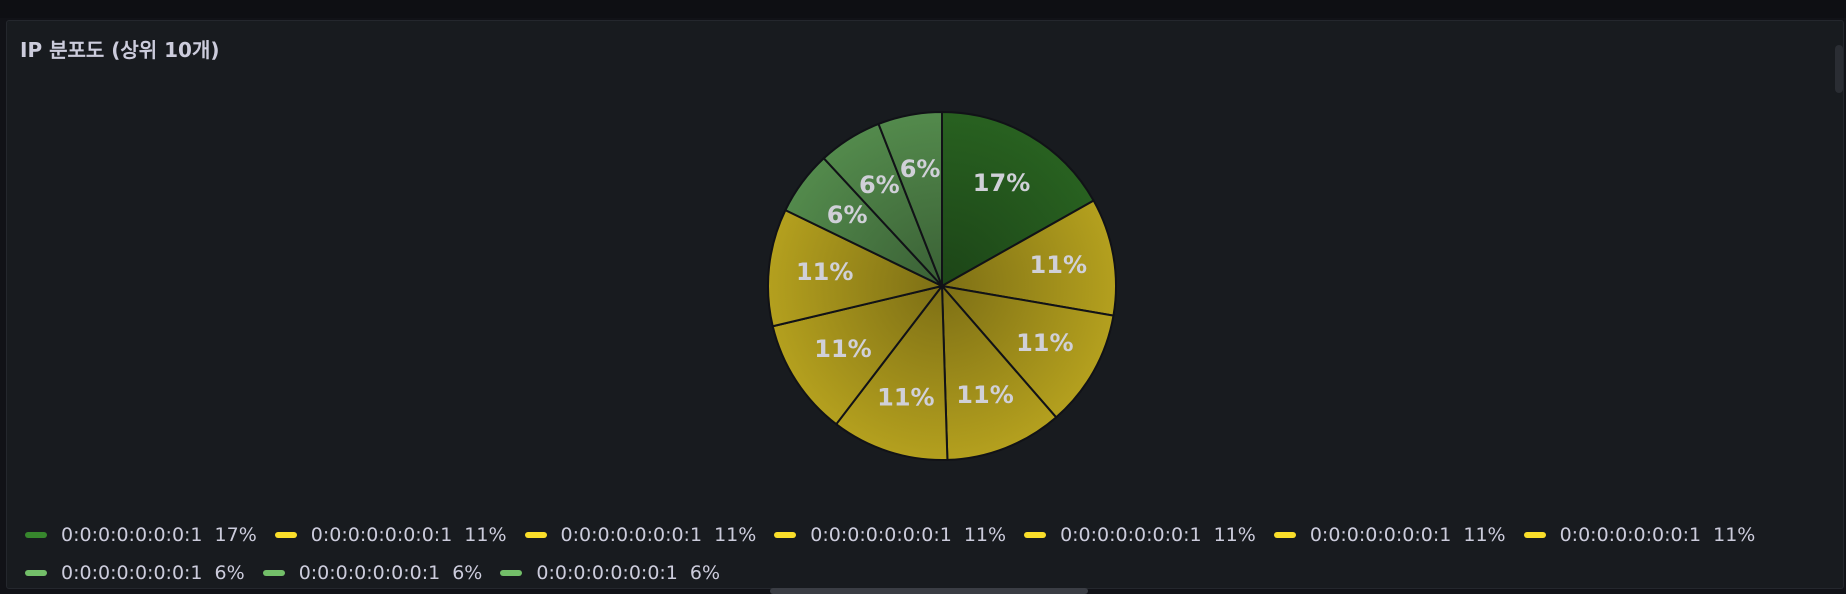 The width and height of the screenshot is (1846, 594). I want to click on pie-chart: 17%11%11%11%11%11%11%6%6%6%, so click(942, 286).